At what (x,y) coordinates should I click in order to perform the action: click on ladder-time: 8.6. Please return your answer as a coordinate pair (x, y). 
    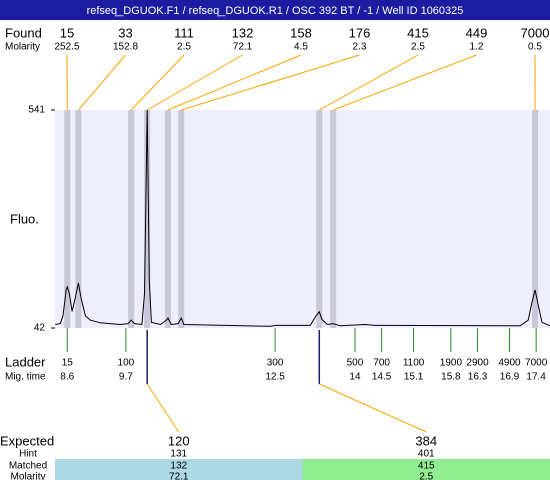
    Looking at the image, I should click on (67, 377).